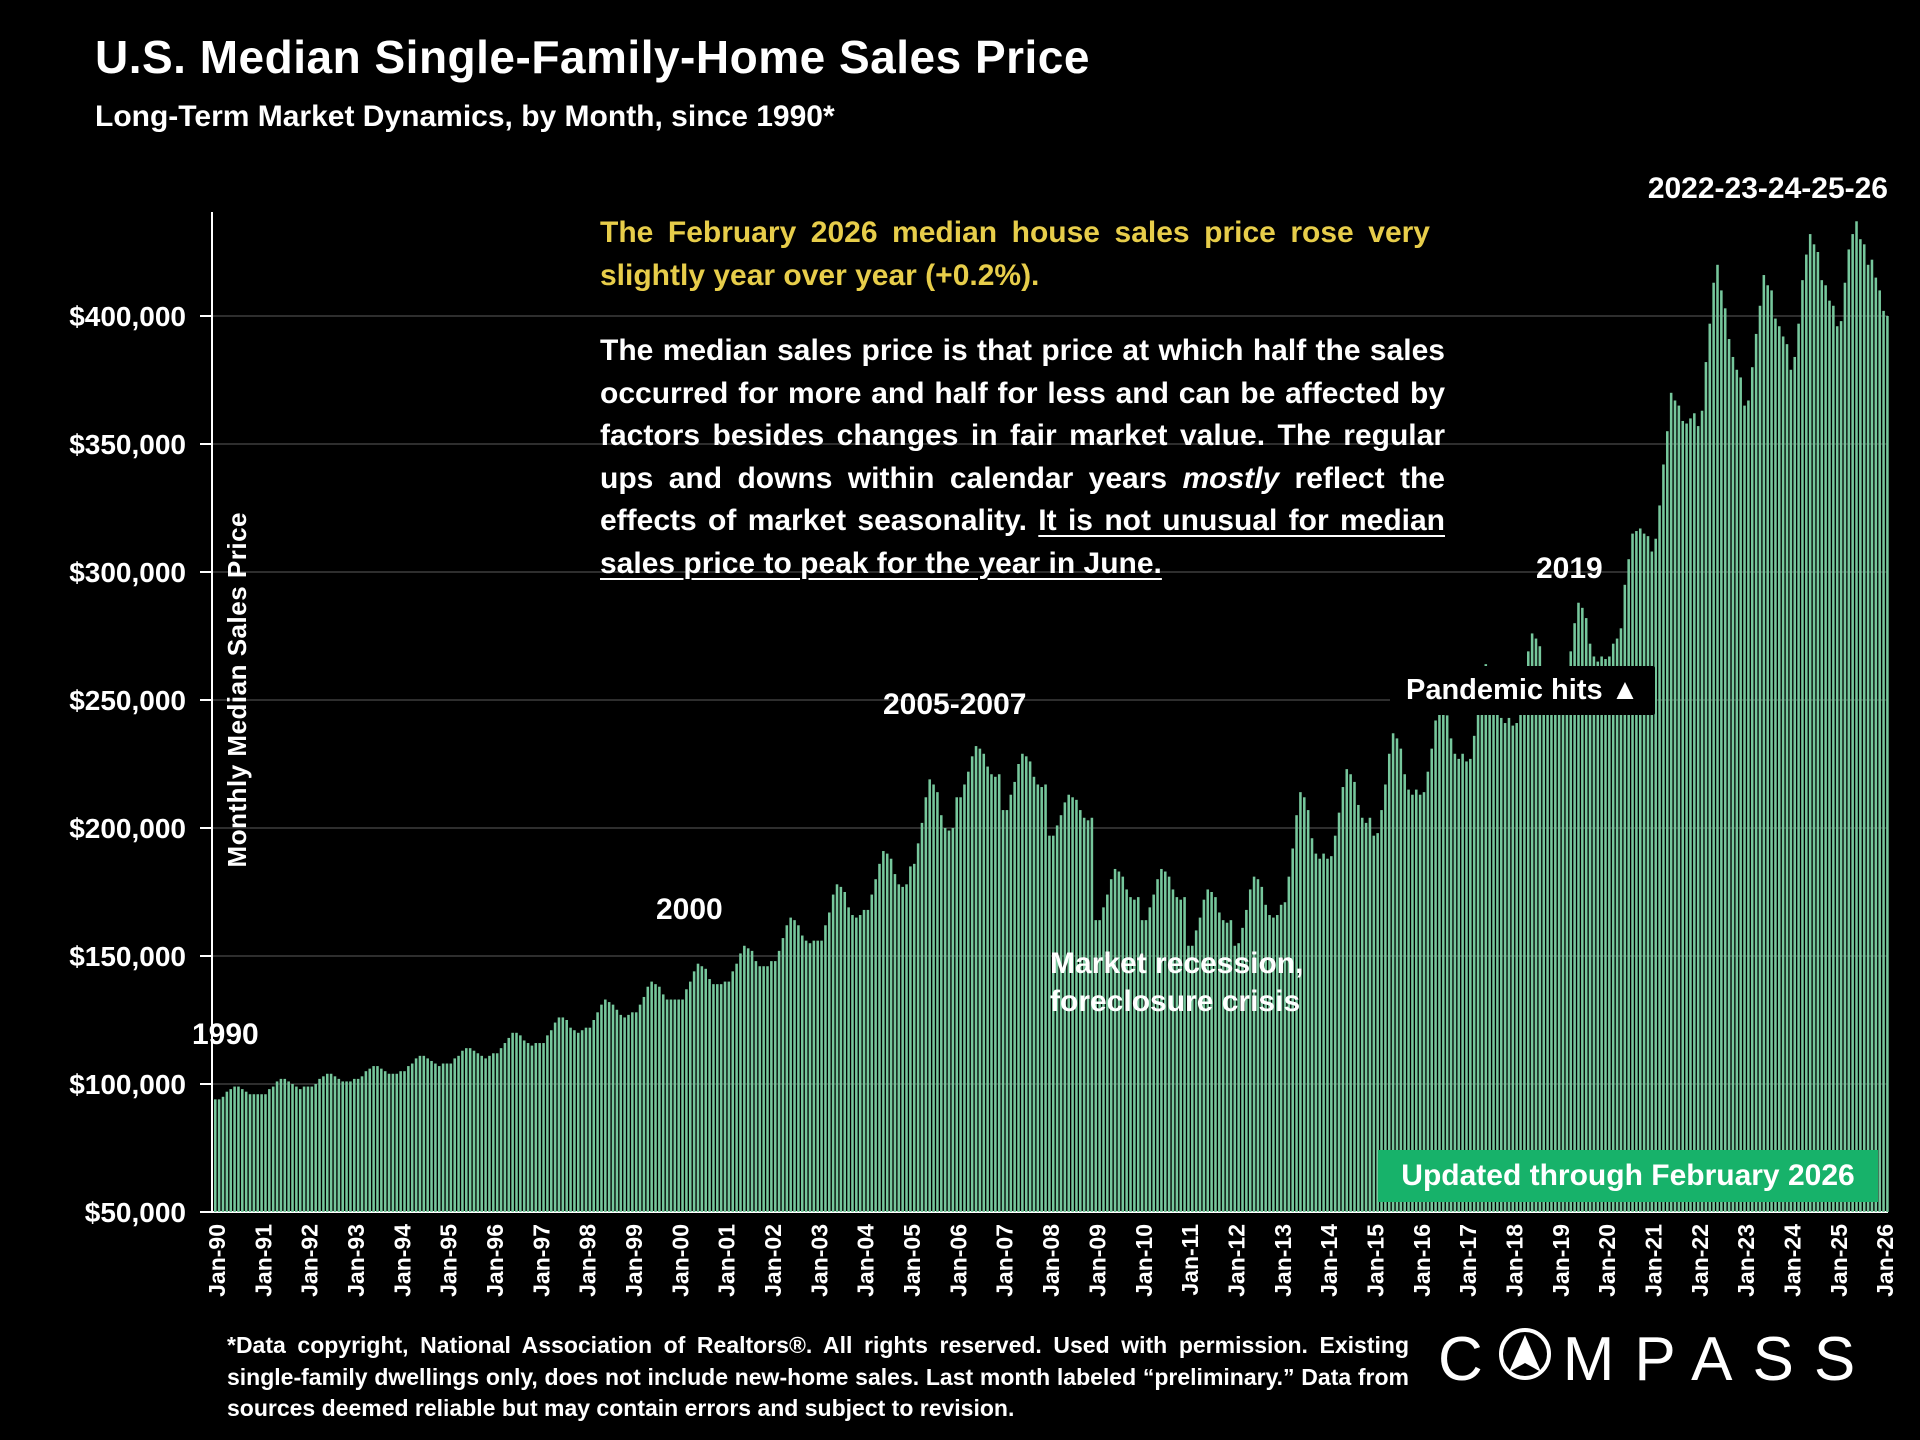 This screenshot has height=1440, width=1920. I want to click on svg-text: Jan-94, so click(402, 1260).